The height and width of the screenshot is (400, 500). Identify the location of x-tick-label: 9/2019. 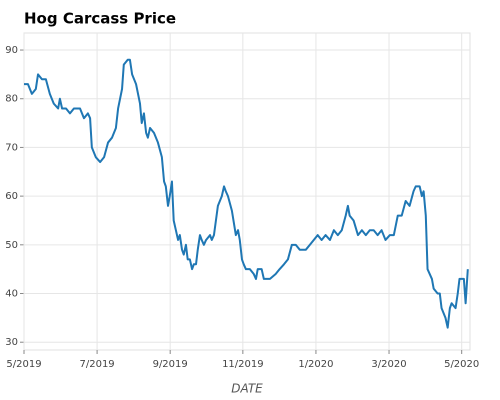
(170, 364).